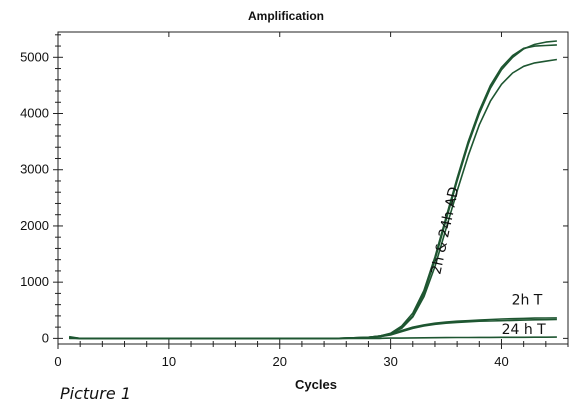  Describe the element at coordinates (527, 301) in the screenshot. I see `annotation-label-2: 2h T` at that location.